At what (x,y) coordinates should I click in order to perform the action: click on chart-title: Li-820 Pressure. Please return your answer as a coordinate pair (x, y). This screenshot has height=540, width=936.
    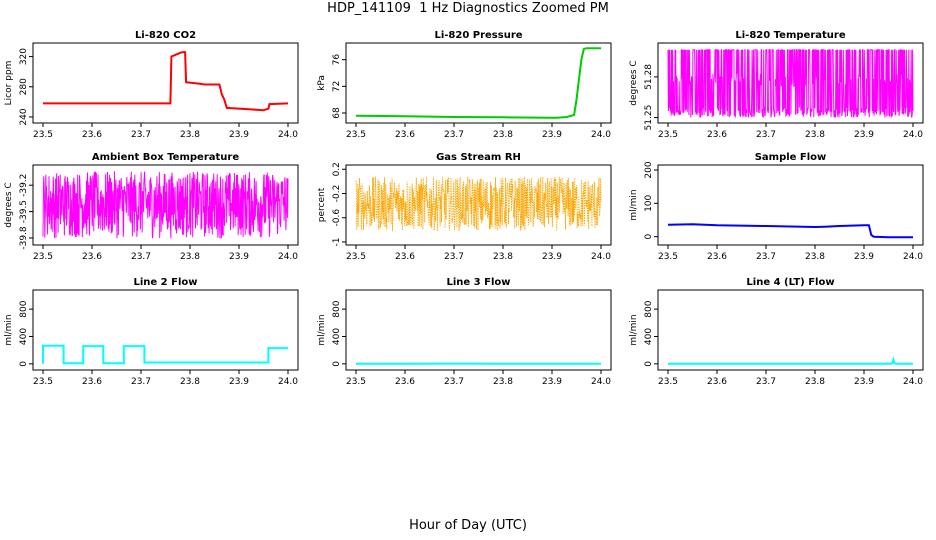
    Looking at the image, I should click on (478, 35).